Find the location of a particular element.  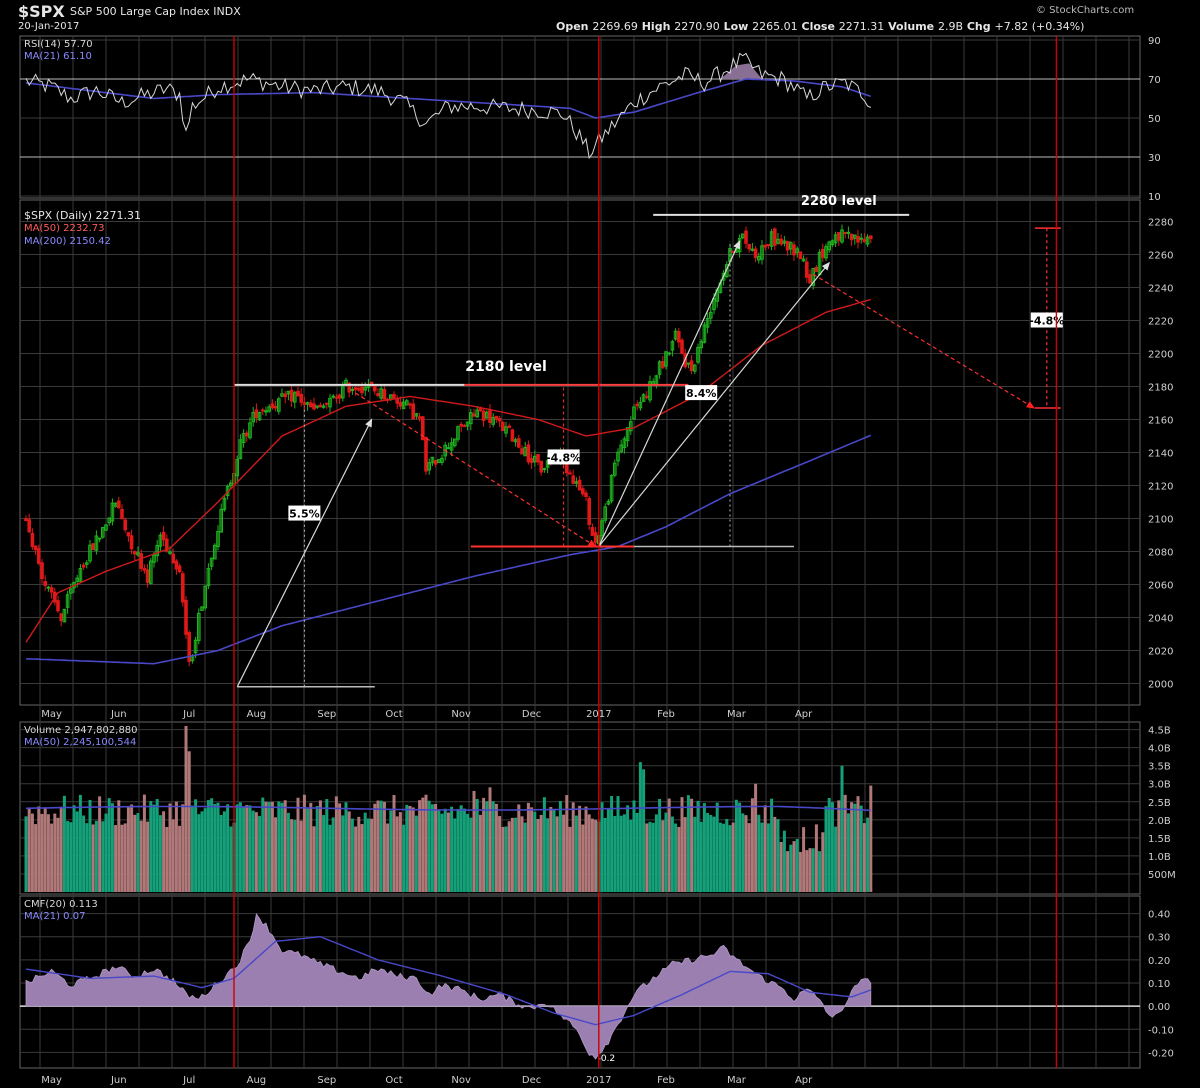

volume-ma-legend: MA(50) 2,245,100,544 is located at coordinates (80, 742).